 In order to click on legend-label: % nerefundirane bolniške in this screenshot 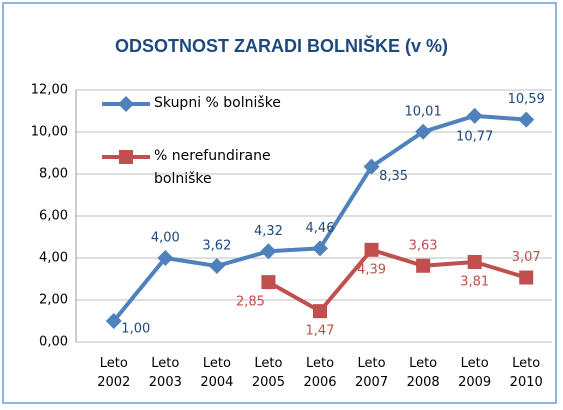, I will do `click(212, 167)`.